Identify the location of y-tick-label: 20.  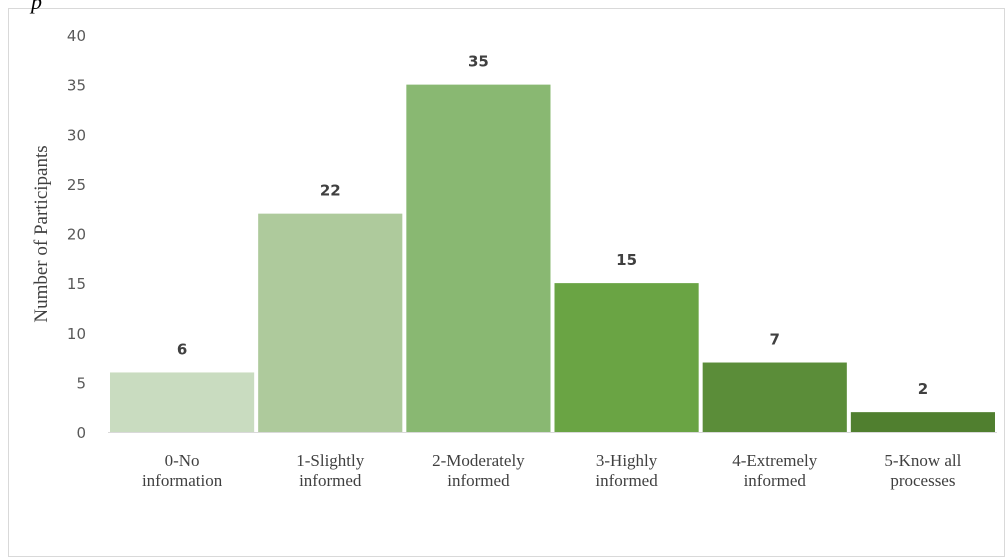
(76, 235).